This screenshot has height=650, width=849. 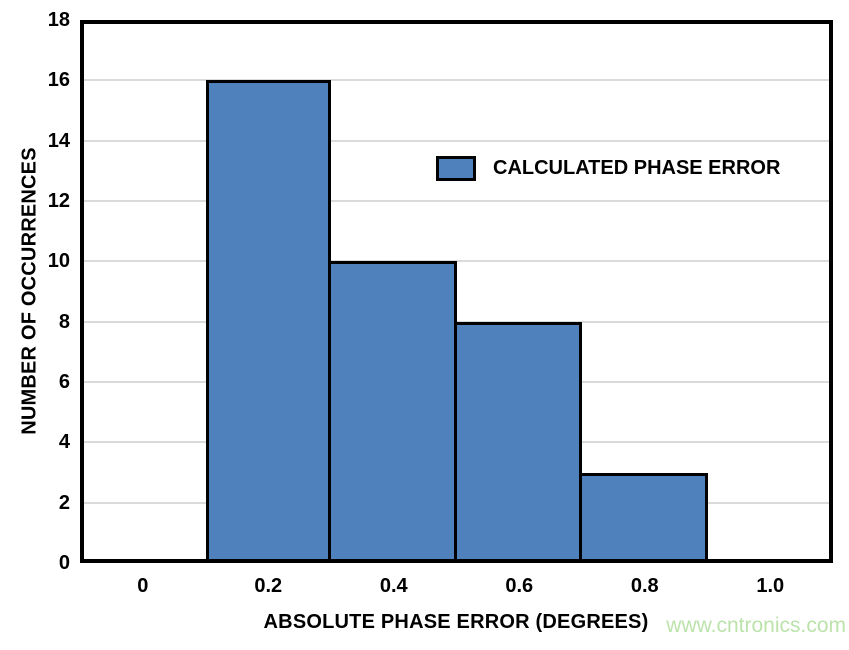 I want to click on legend-color-swatch, so click(x=456, y=168).